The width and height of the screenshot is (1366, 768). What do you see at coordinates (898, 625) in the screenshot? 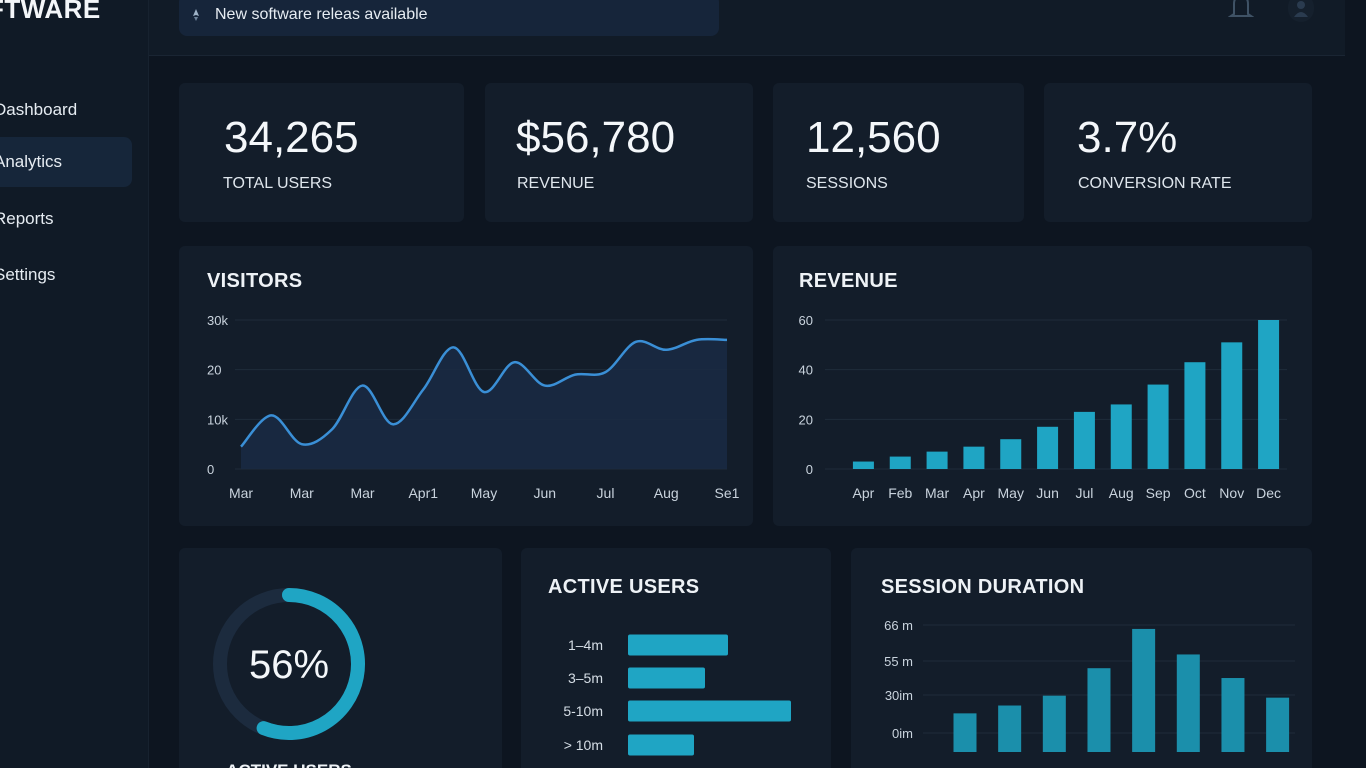
I see `y-tick-label: 66 m` at bounding box center [898, 625].